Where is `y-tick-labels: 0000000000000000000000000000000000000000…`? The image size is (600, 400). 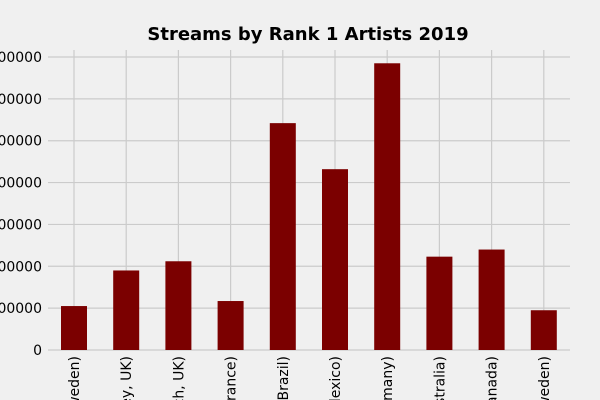
y-tick-labels: 0000000000000000000000000000000000000000… is located at coordinates (21, 204).